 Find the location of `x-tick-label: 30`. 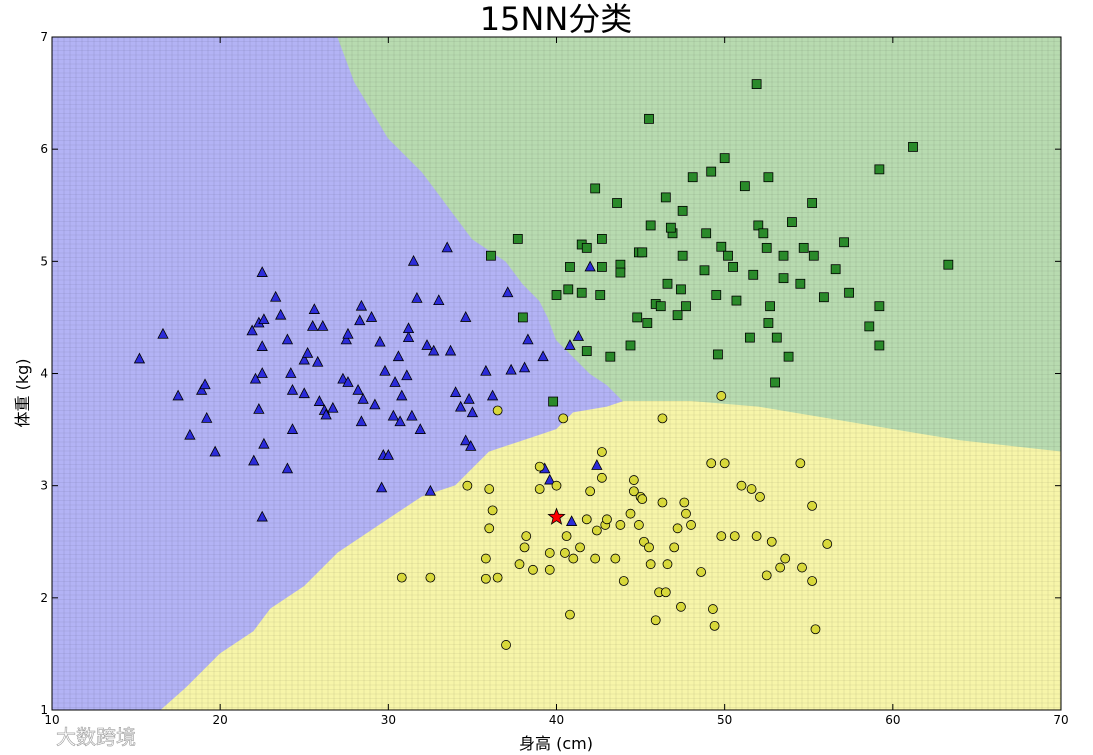

x-tick-label: 30 is located at coordinates (388, 720).